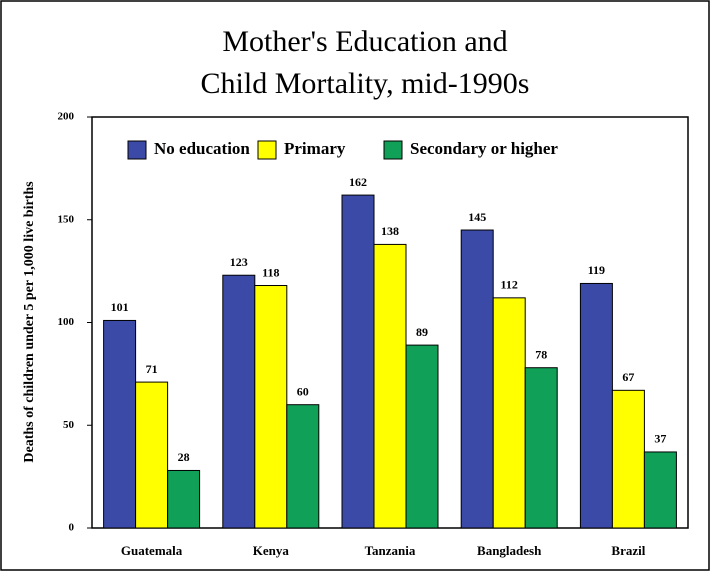 This screenshot has height=573, width=712. Describe the element at coordinates (358, 182) in the screenshot. I see `value-label: 162` at that location.